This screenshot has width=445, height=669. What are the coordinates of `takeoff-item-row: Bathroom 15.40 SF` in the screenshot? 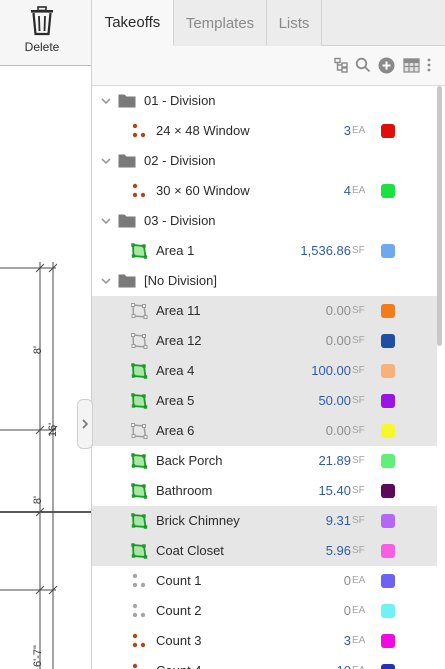 It's located at (264, 491).